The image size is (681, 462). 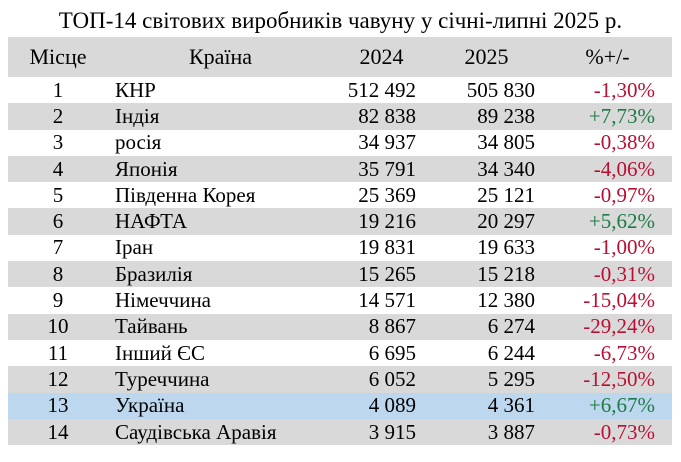 What do you see at coordinates (486, 57) in the screenshot?
I see `header-2025: 2025` at bounding box center [486, 57].